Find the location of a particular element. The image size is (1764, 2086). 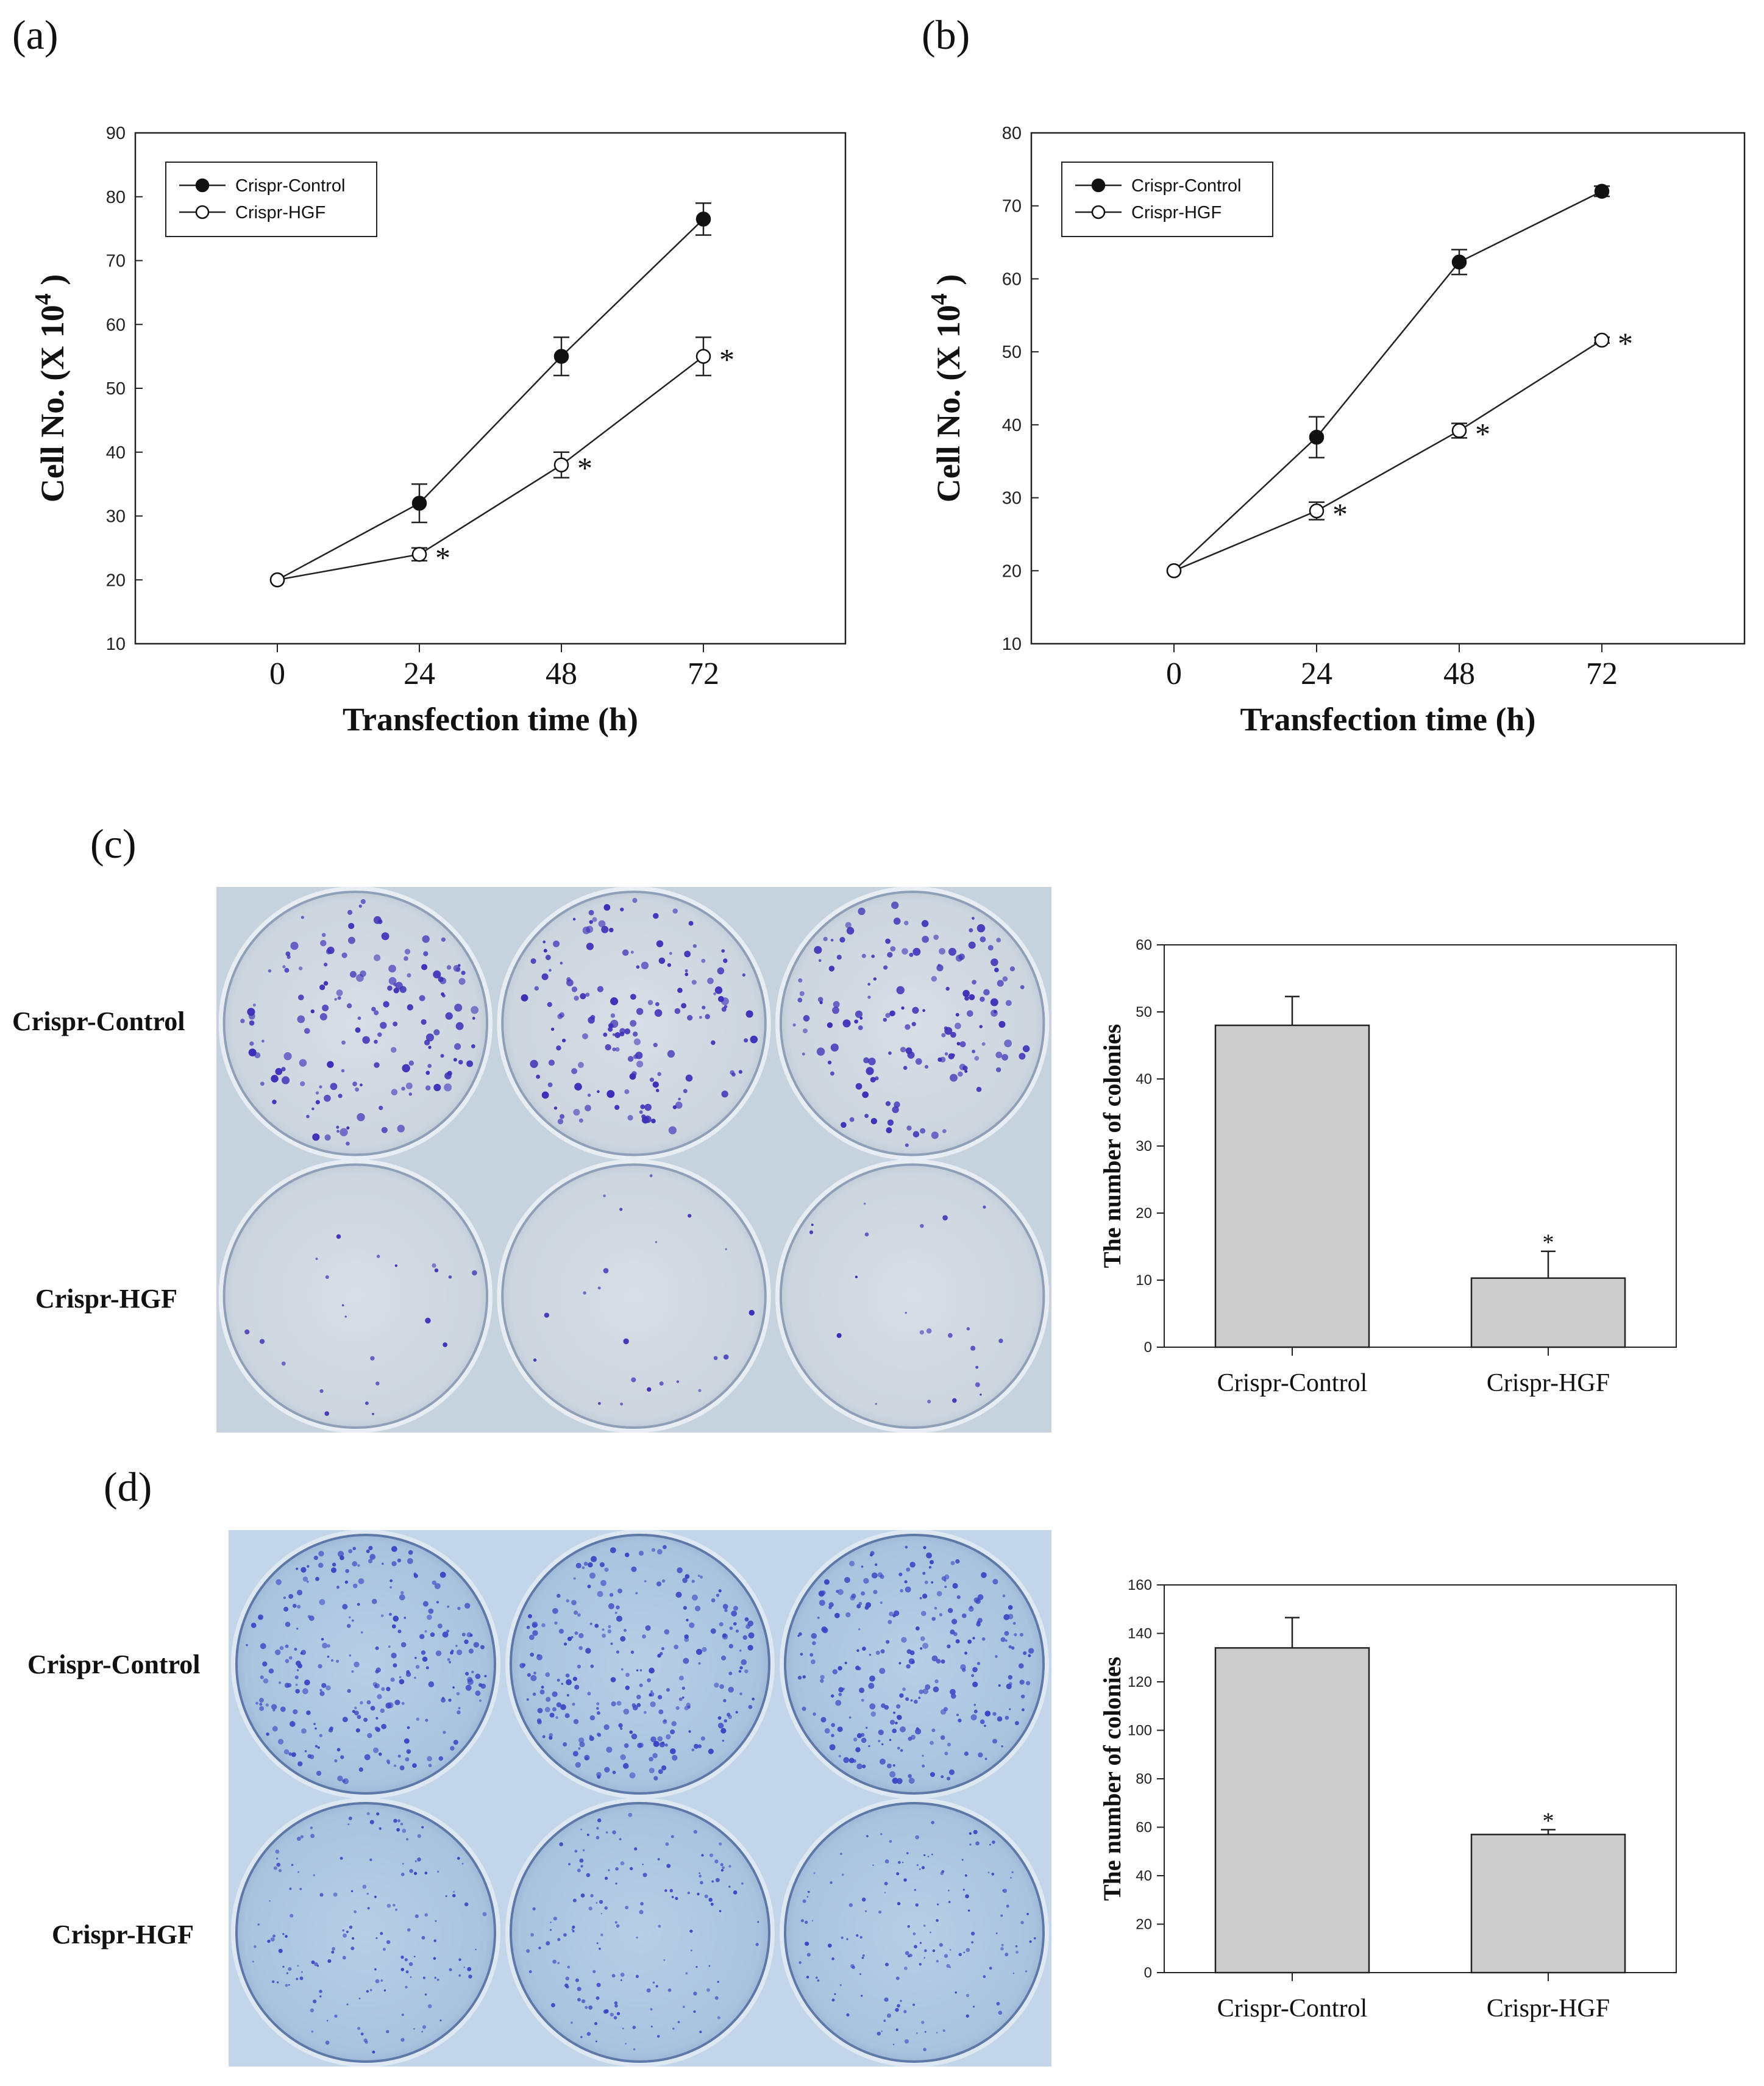

panel-label-c: (c) is located at coordinates (113, 844).